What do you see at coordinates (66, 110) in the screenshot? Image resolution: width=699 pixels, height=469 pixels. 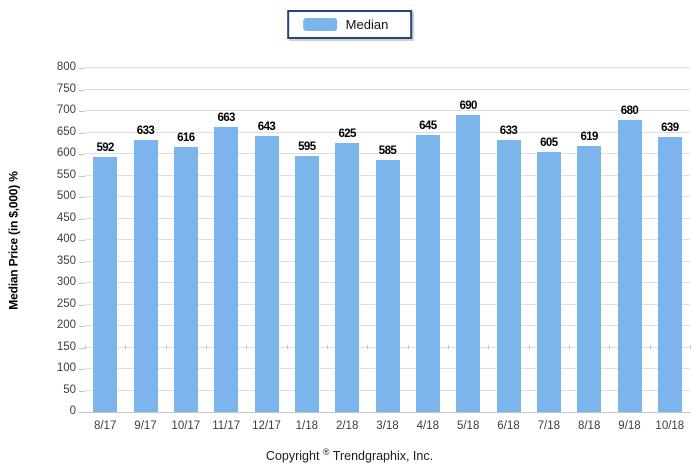 I see `y-tick-label: 700` at bounding box center [66, 110].